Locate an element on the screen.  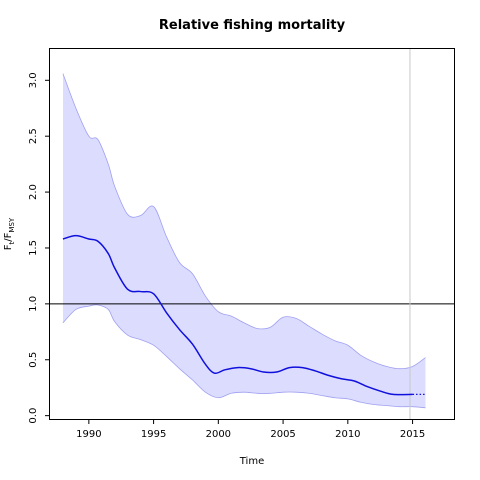
y-tick-label: 2.0 is located at coordinates (33, 192).